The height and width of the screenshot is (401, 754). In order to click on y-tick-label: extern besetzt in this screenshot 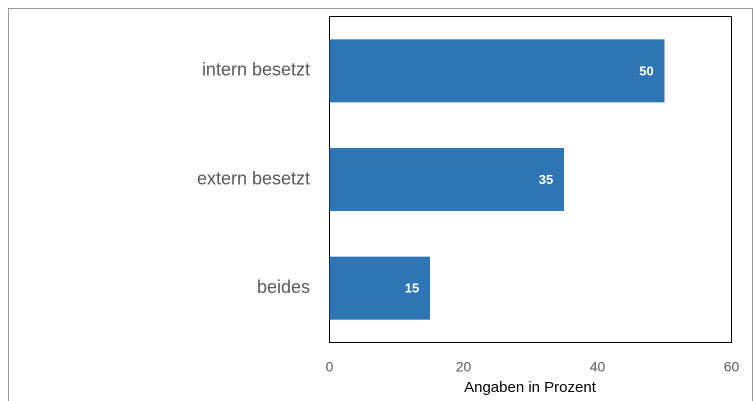, I will do `click(253, 178)`.